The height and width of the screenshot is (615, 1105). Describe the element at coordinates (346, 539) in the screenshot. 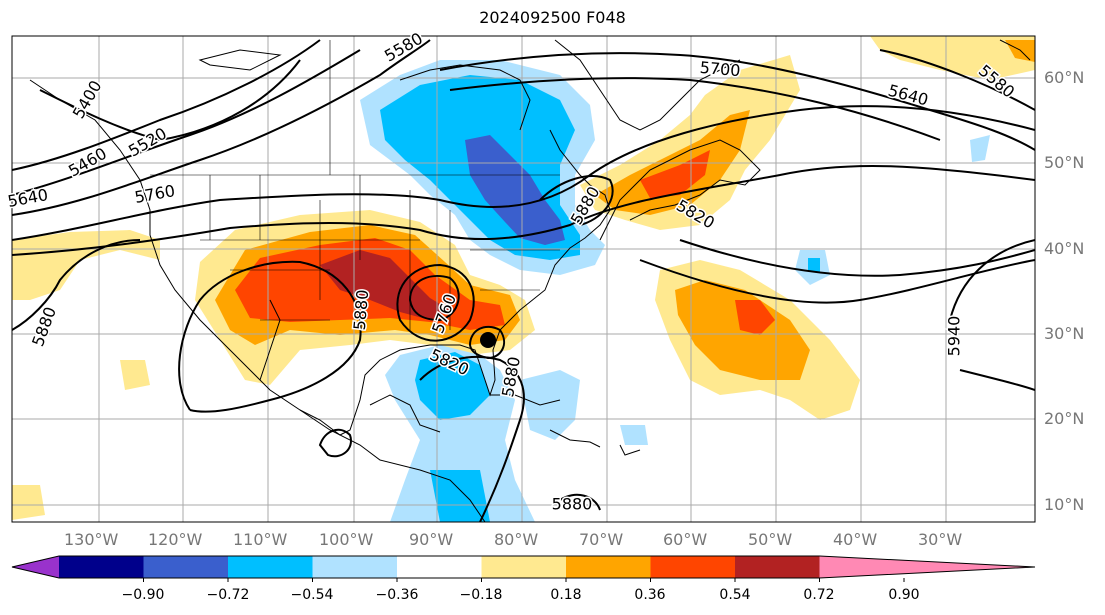

I see `lon-label: 100°W` at that location.